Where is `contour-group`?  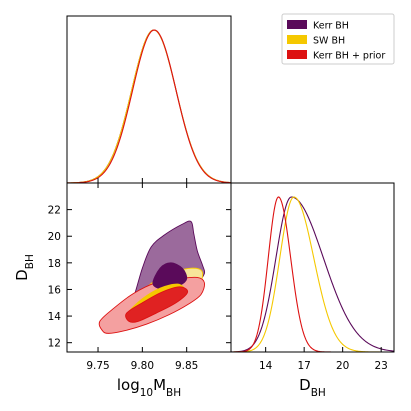 contour-group is located at coordinates (152, 277).